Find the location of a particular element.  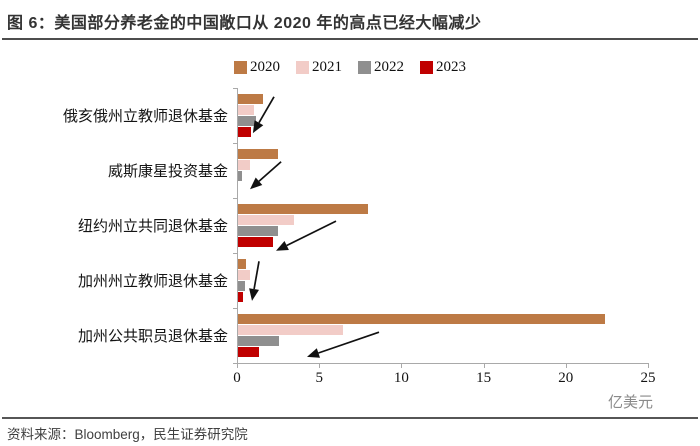

chart-legend: 2020 2021 2022 2023 is located at coordinates (350, 67).